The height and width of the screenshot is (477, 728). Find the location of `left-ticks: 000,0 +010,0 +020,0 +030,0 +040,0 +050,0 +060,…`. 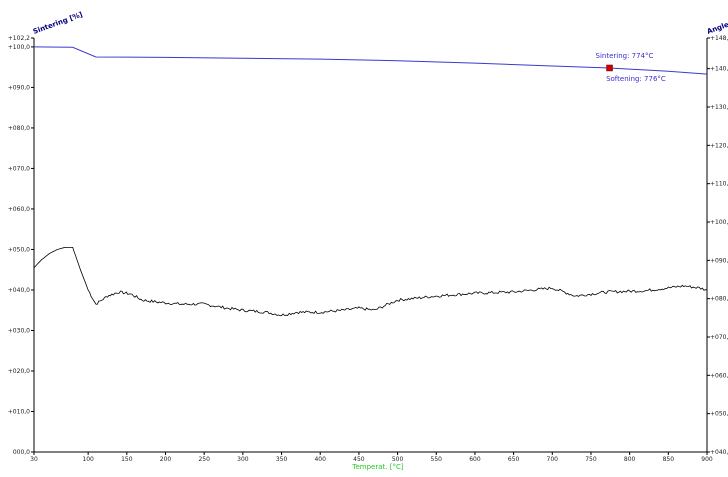

left-ticks: 000,0 +010,0 +020,0 +030,0 +040,0 +050,0 +060,… is located at coordinates (21, 245).